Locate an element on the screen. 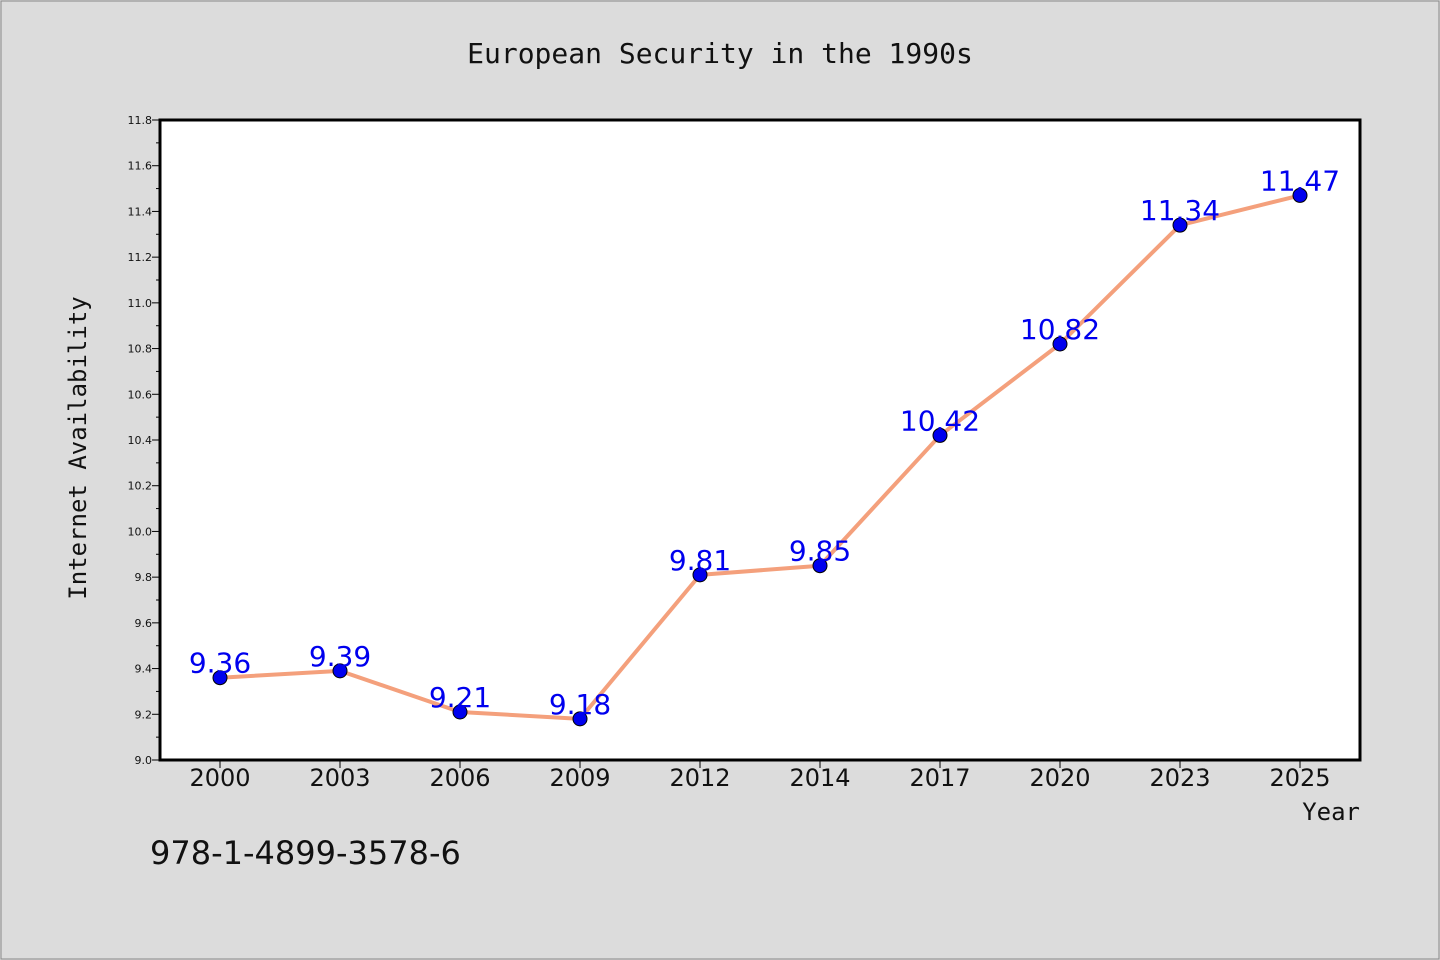 The width and height of the screenshot is (1440, 960). x-axis: 2000 2003 2006 2009 2012 2014 2017 2020 2023 2025 is located at coordinates (760, 776).